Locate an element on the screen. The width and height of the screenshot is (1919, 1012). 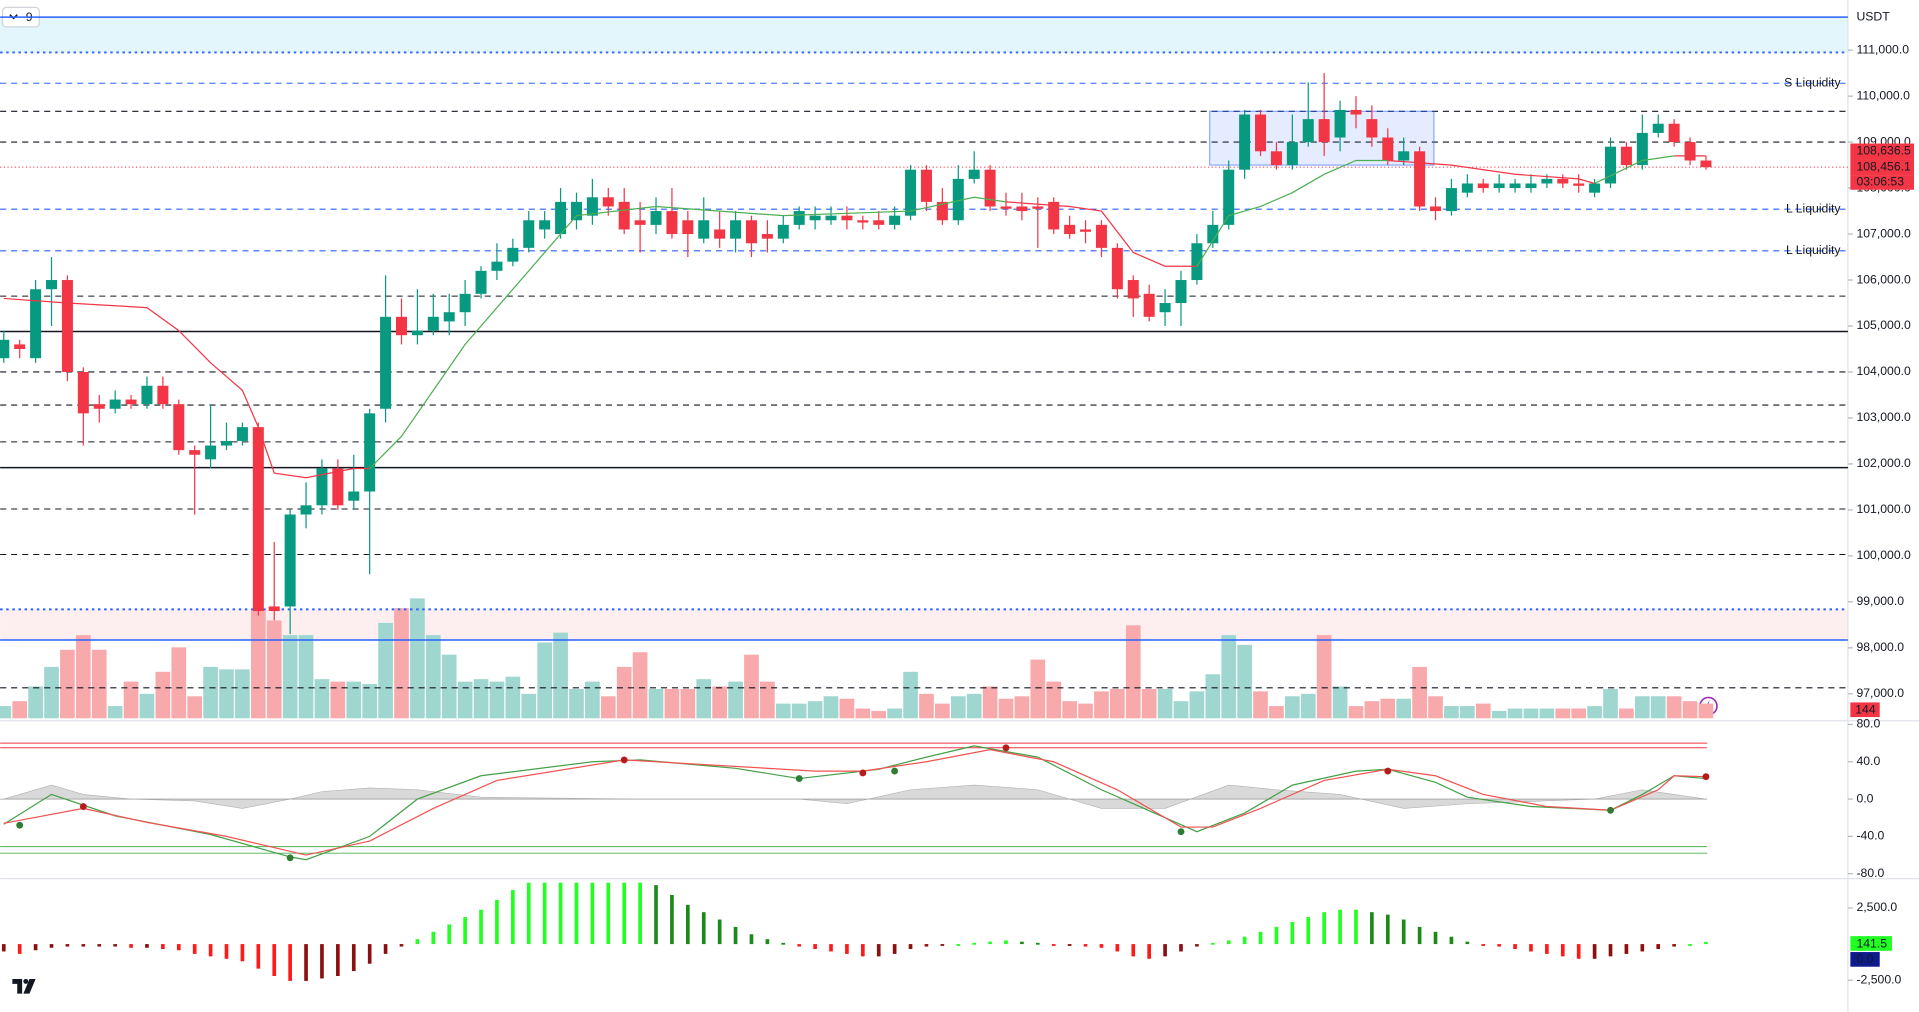
volume-label-box is located at coordinates (1865, 710).